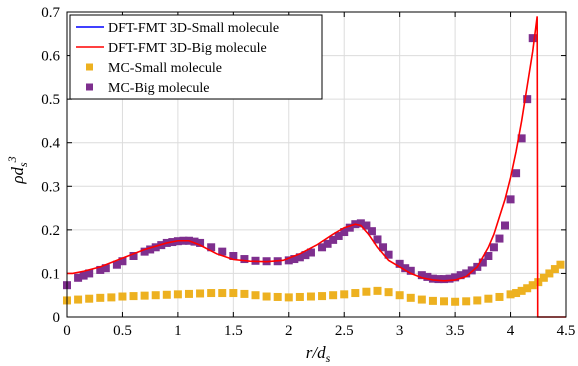 The width and height of the screenshot is (578, 366). I want to click on y-tick-label: 0.4, so click(50, 144).